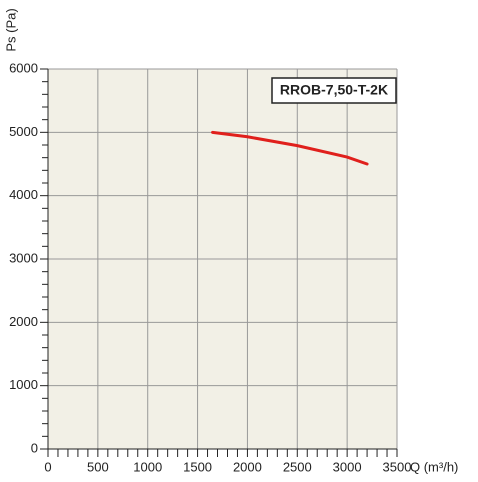 The height and width of the screenshot is (482, 478). I want to click on y-tick-label: 5000, so click(23, 131).